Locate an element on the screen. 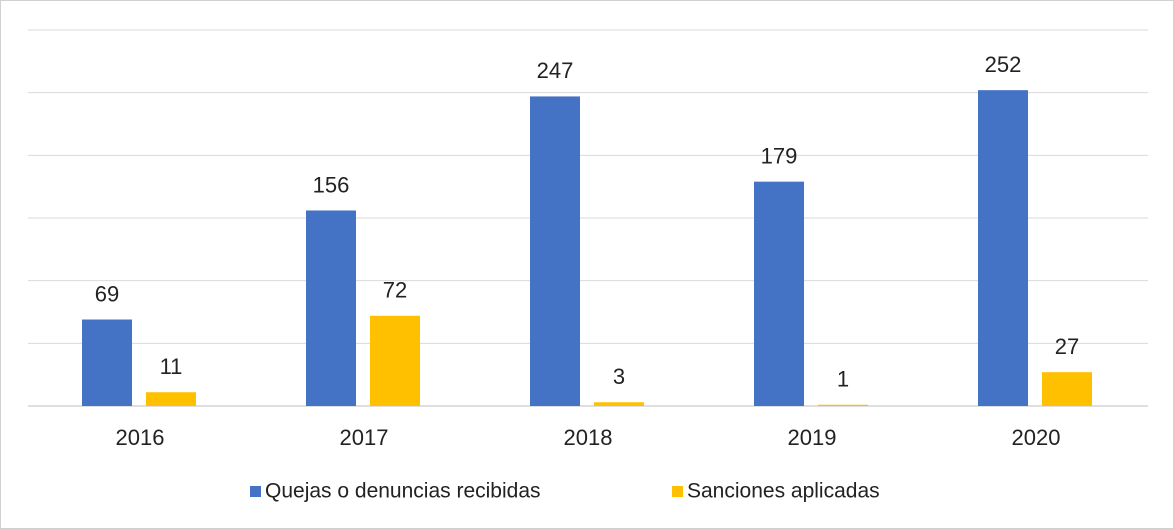 The height and width of the screenshot is (529, 1174). x-tick-label: 2016 is located at coordinates (140, 437).